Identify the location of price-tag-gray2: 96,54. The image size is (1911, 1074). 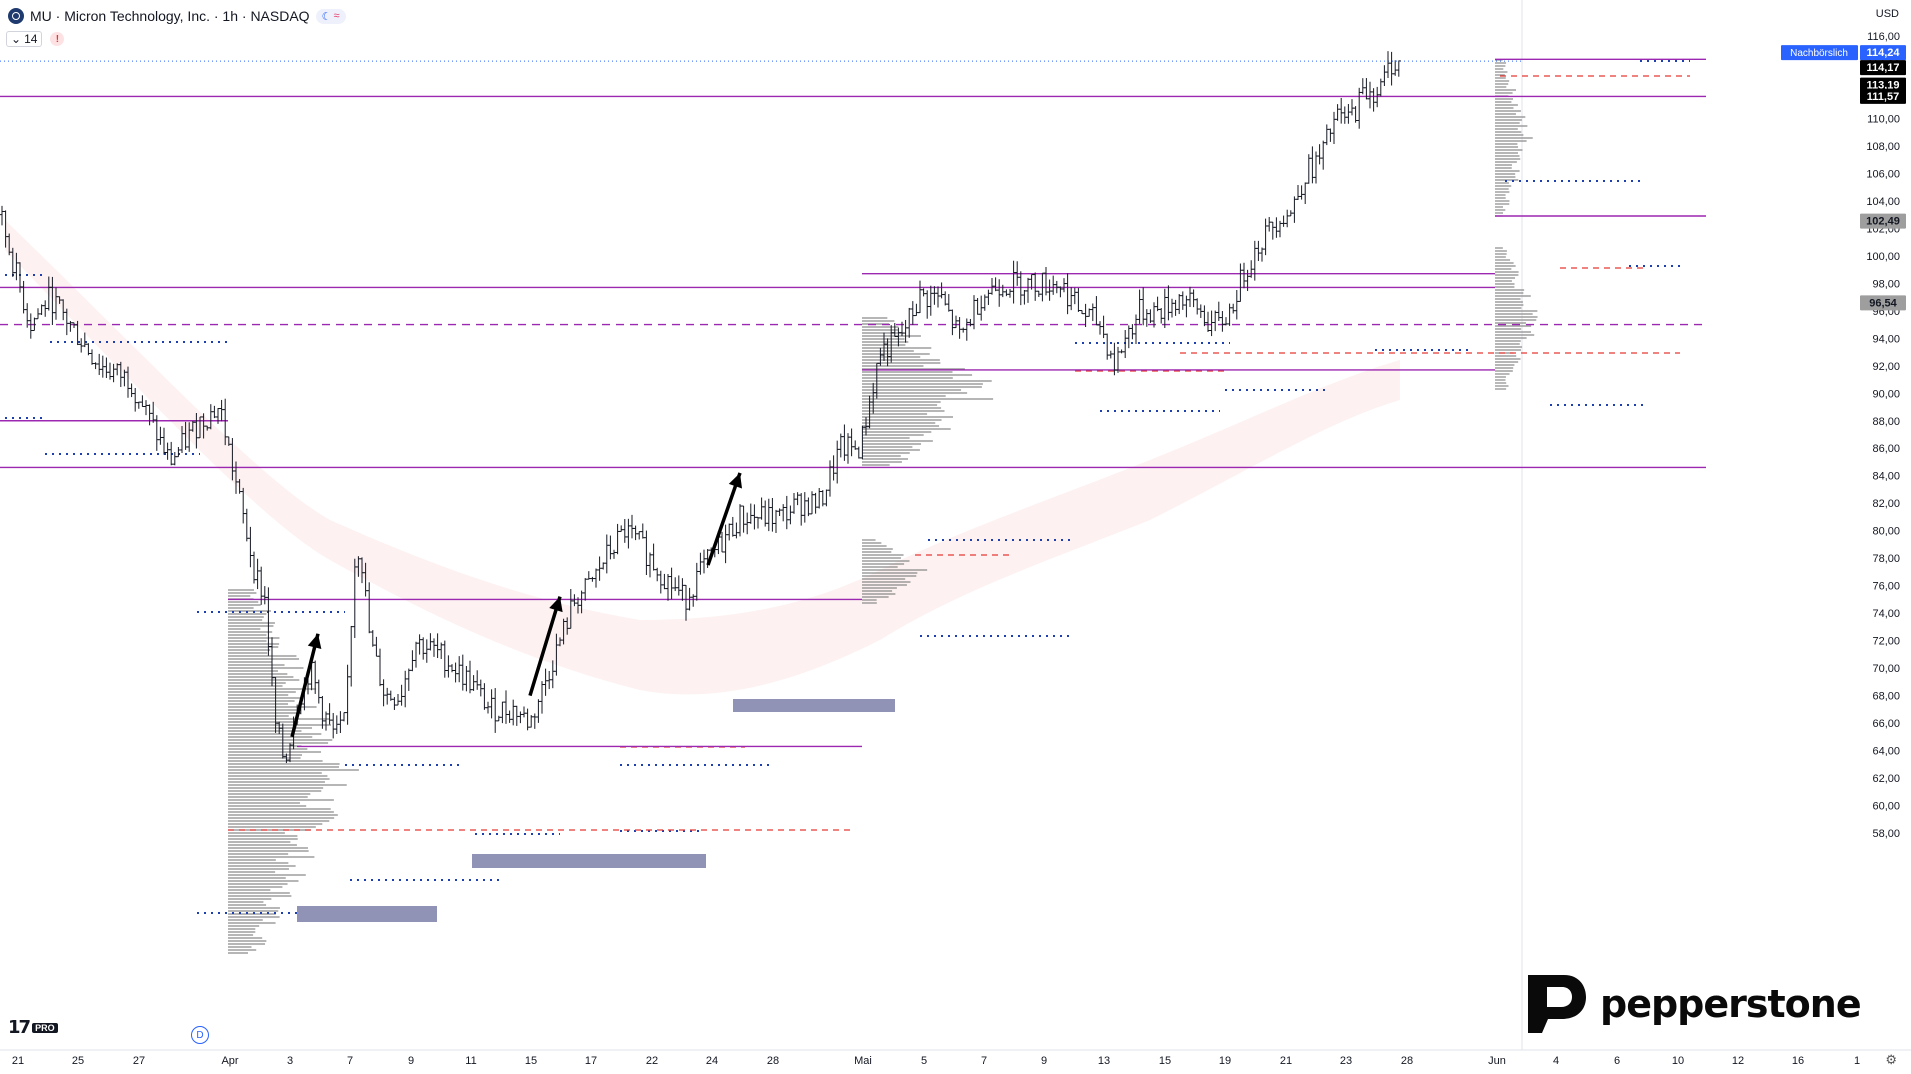
(1883, 303).